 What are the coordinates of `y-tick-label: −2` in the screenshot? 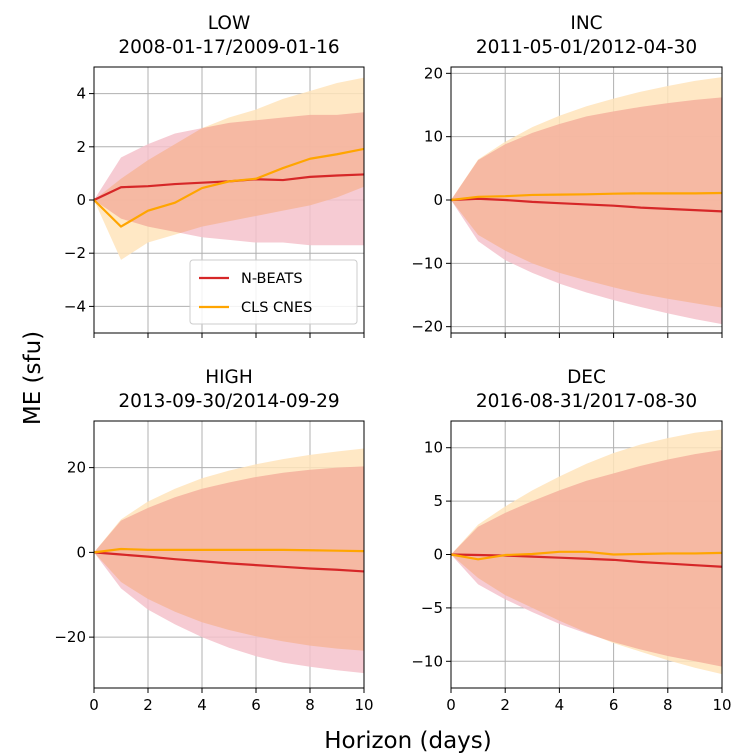 It's located at (75, 253).